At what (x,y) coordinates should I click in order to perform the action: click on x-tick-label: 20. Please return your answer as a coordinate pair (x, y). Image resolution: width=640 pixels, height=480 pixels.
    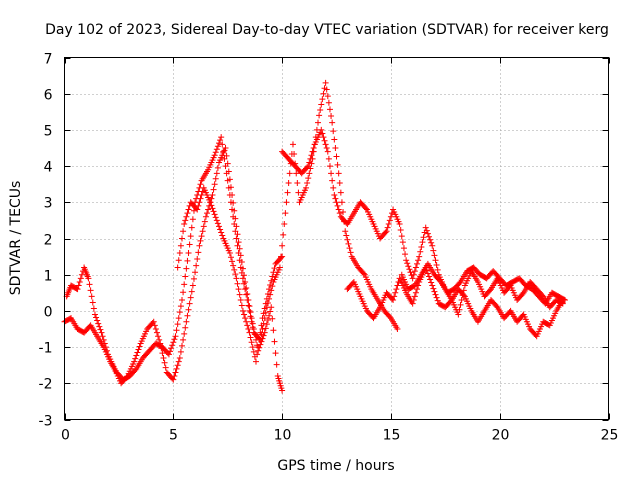
    Looking at the image, I should click on (501, 436).